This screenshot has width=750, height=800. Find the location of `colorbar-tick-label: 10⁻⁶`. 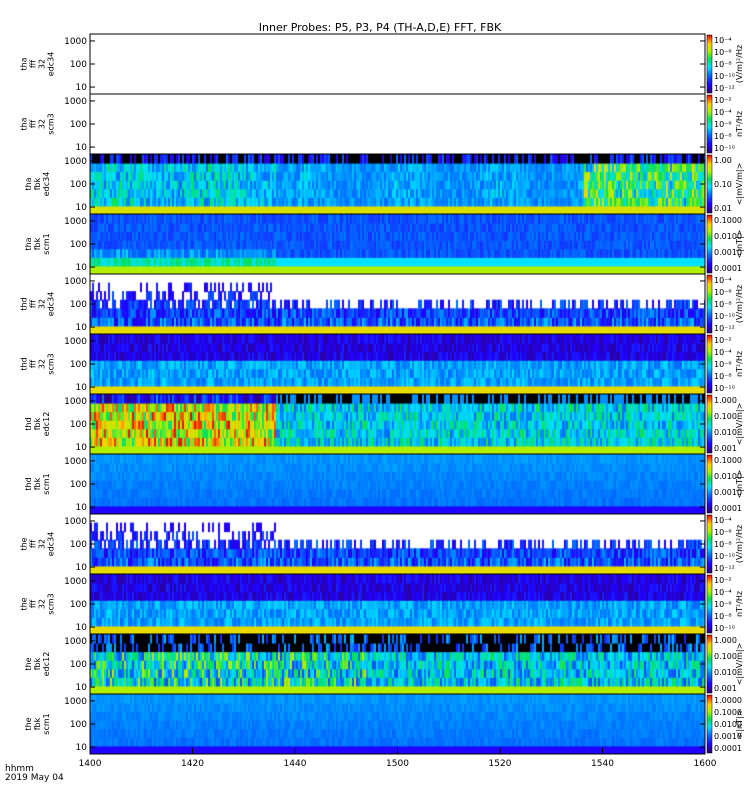

colorbar-tick-label: 10⁻⁶ is located at coordinates (723, 604).